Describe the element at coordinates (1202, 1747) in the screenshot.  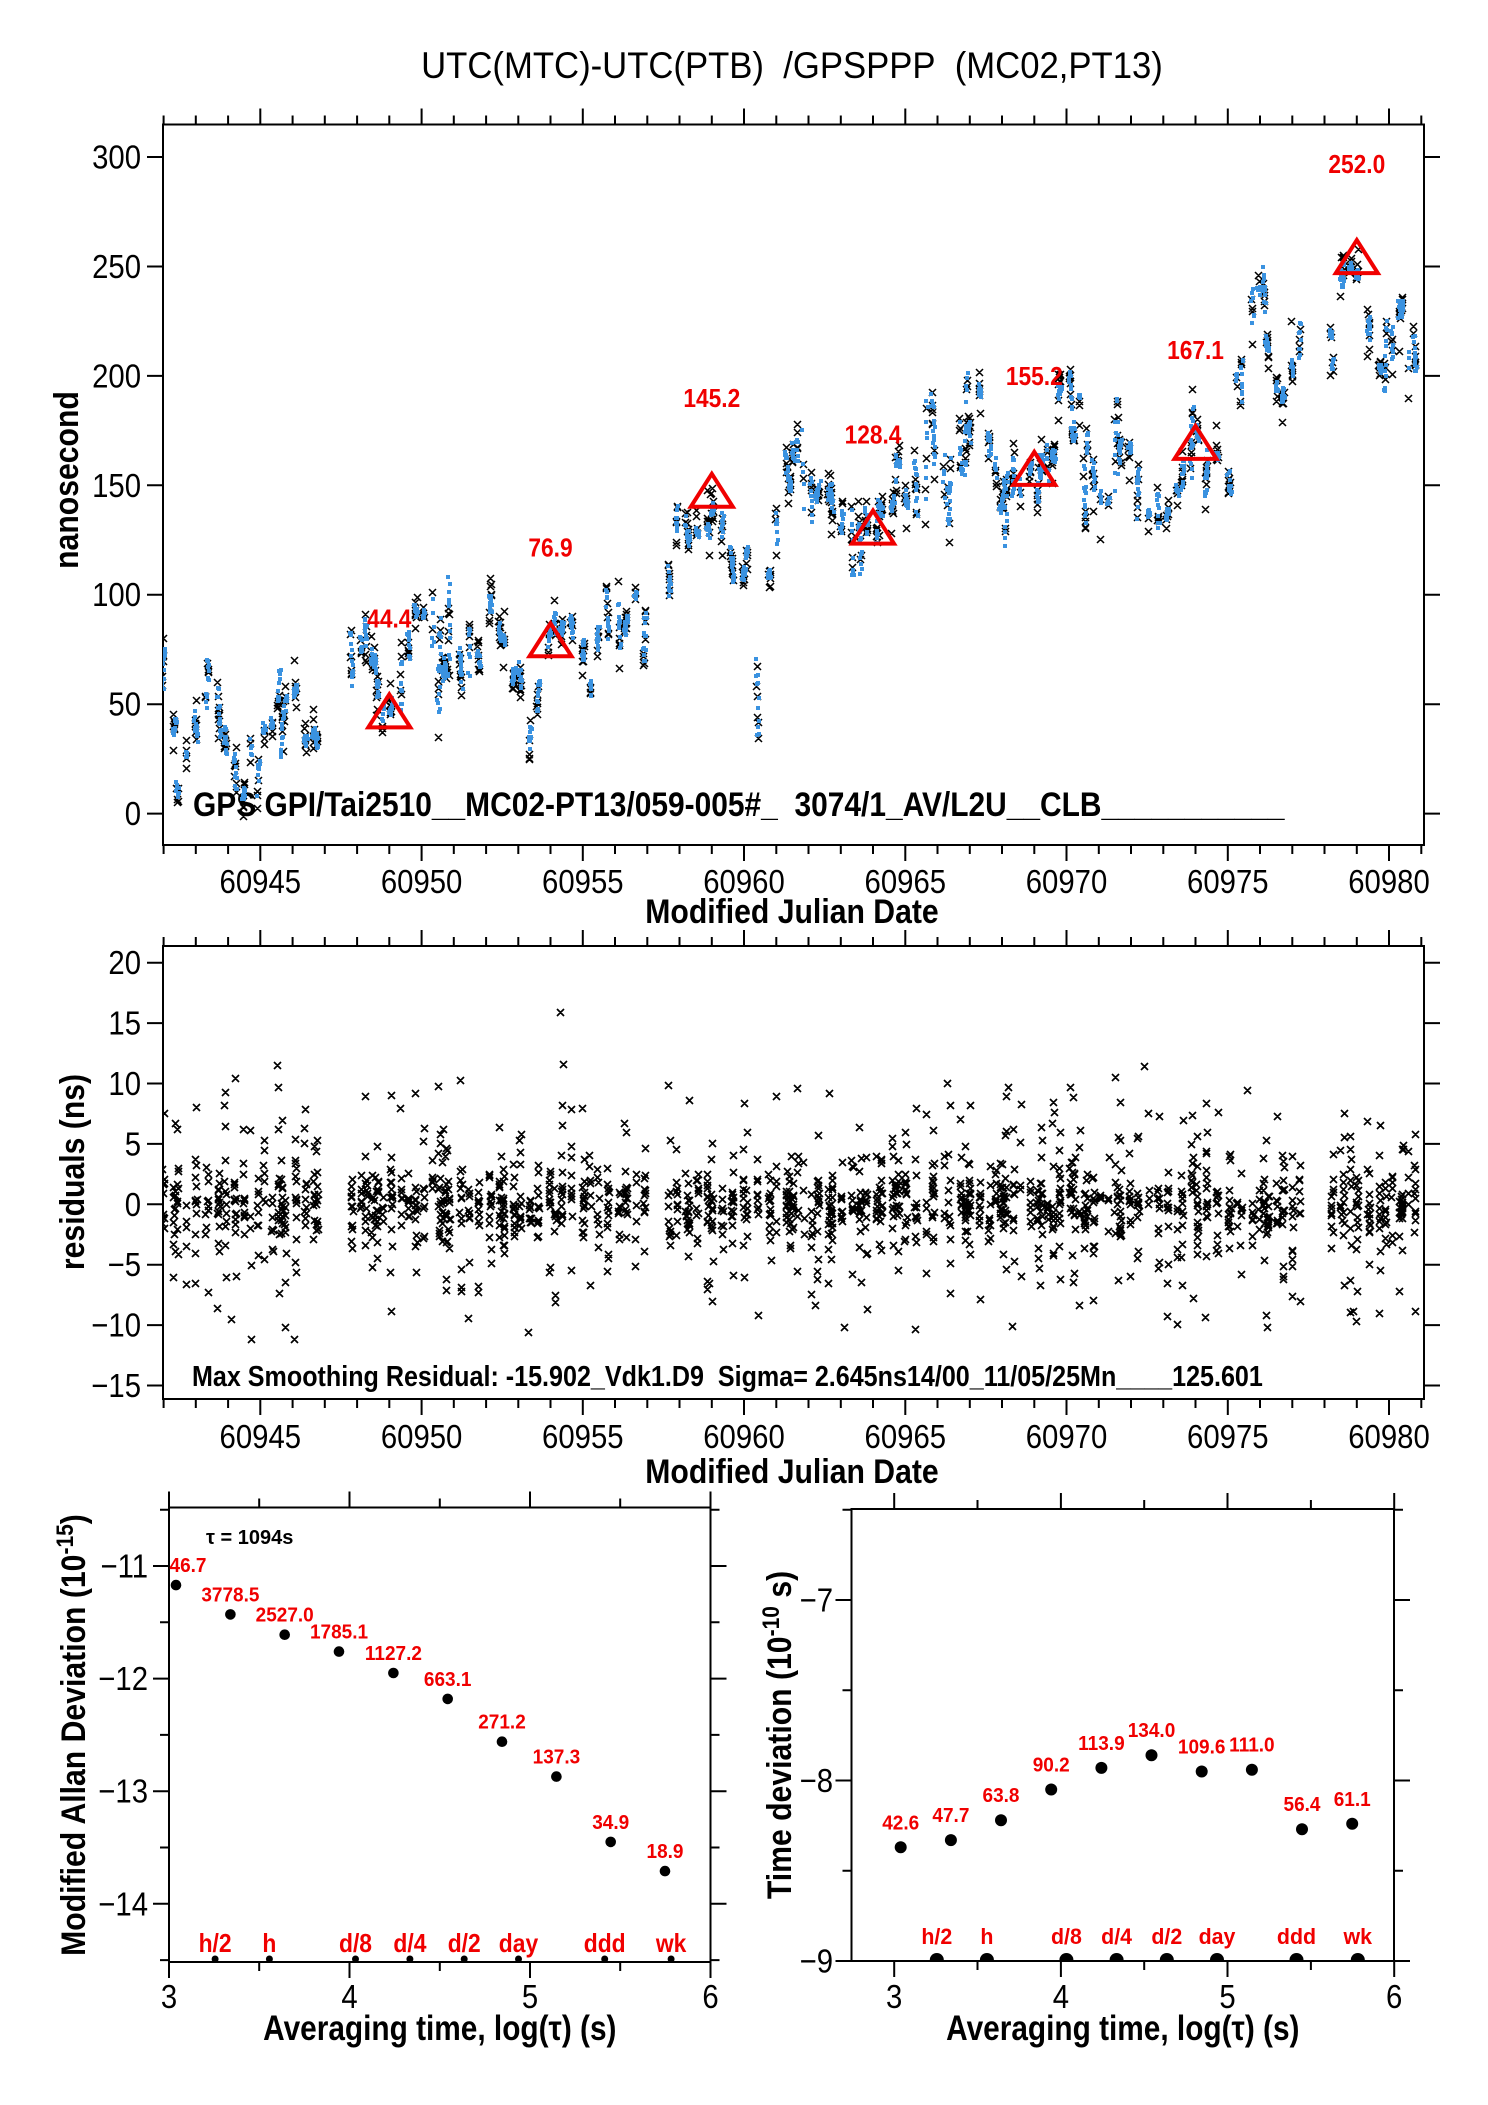
I see `svg-text: 109.6` at that location.